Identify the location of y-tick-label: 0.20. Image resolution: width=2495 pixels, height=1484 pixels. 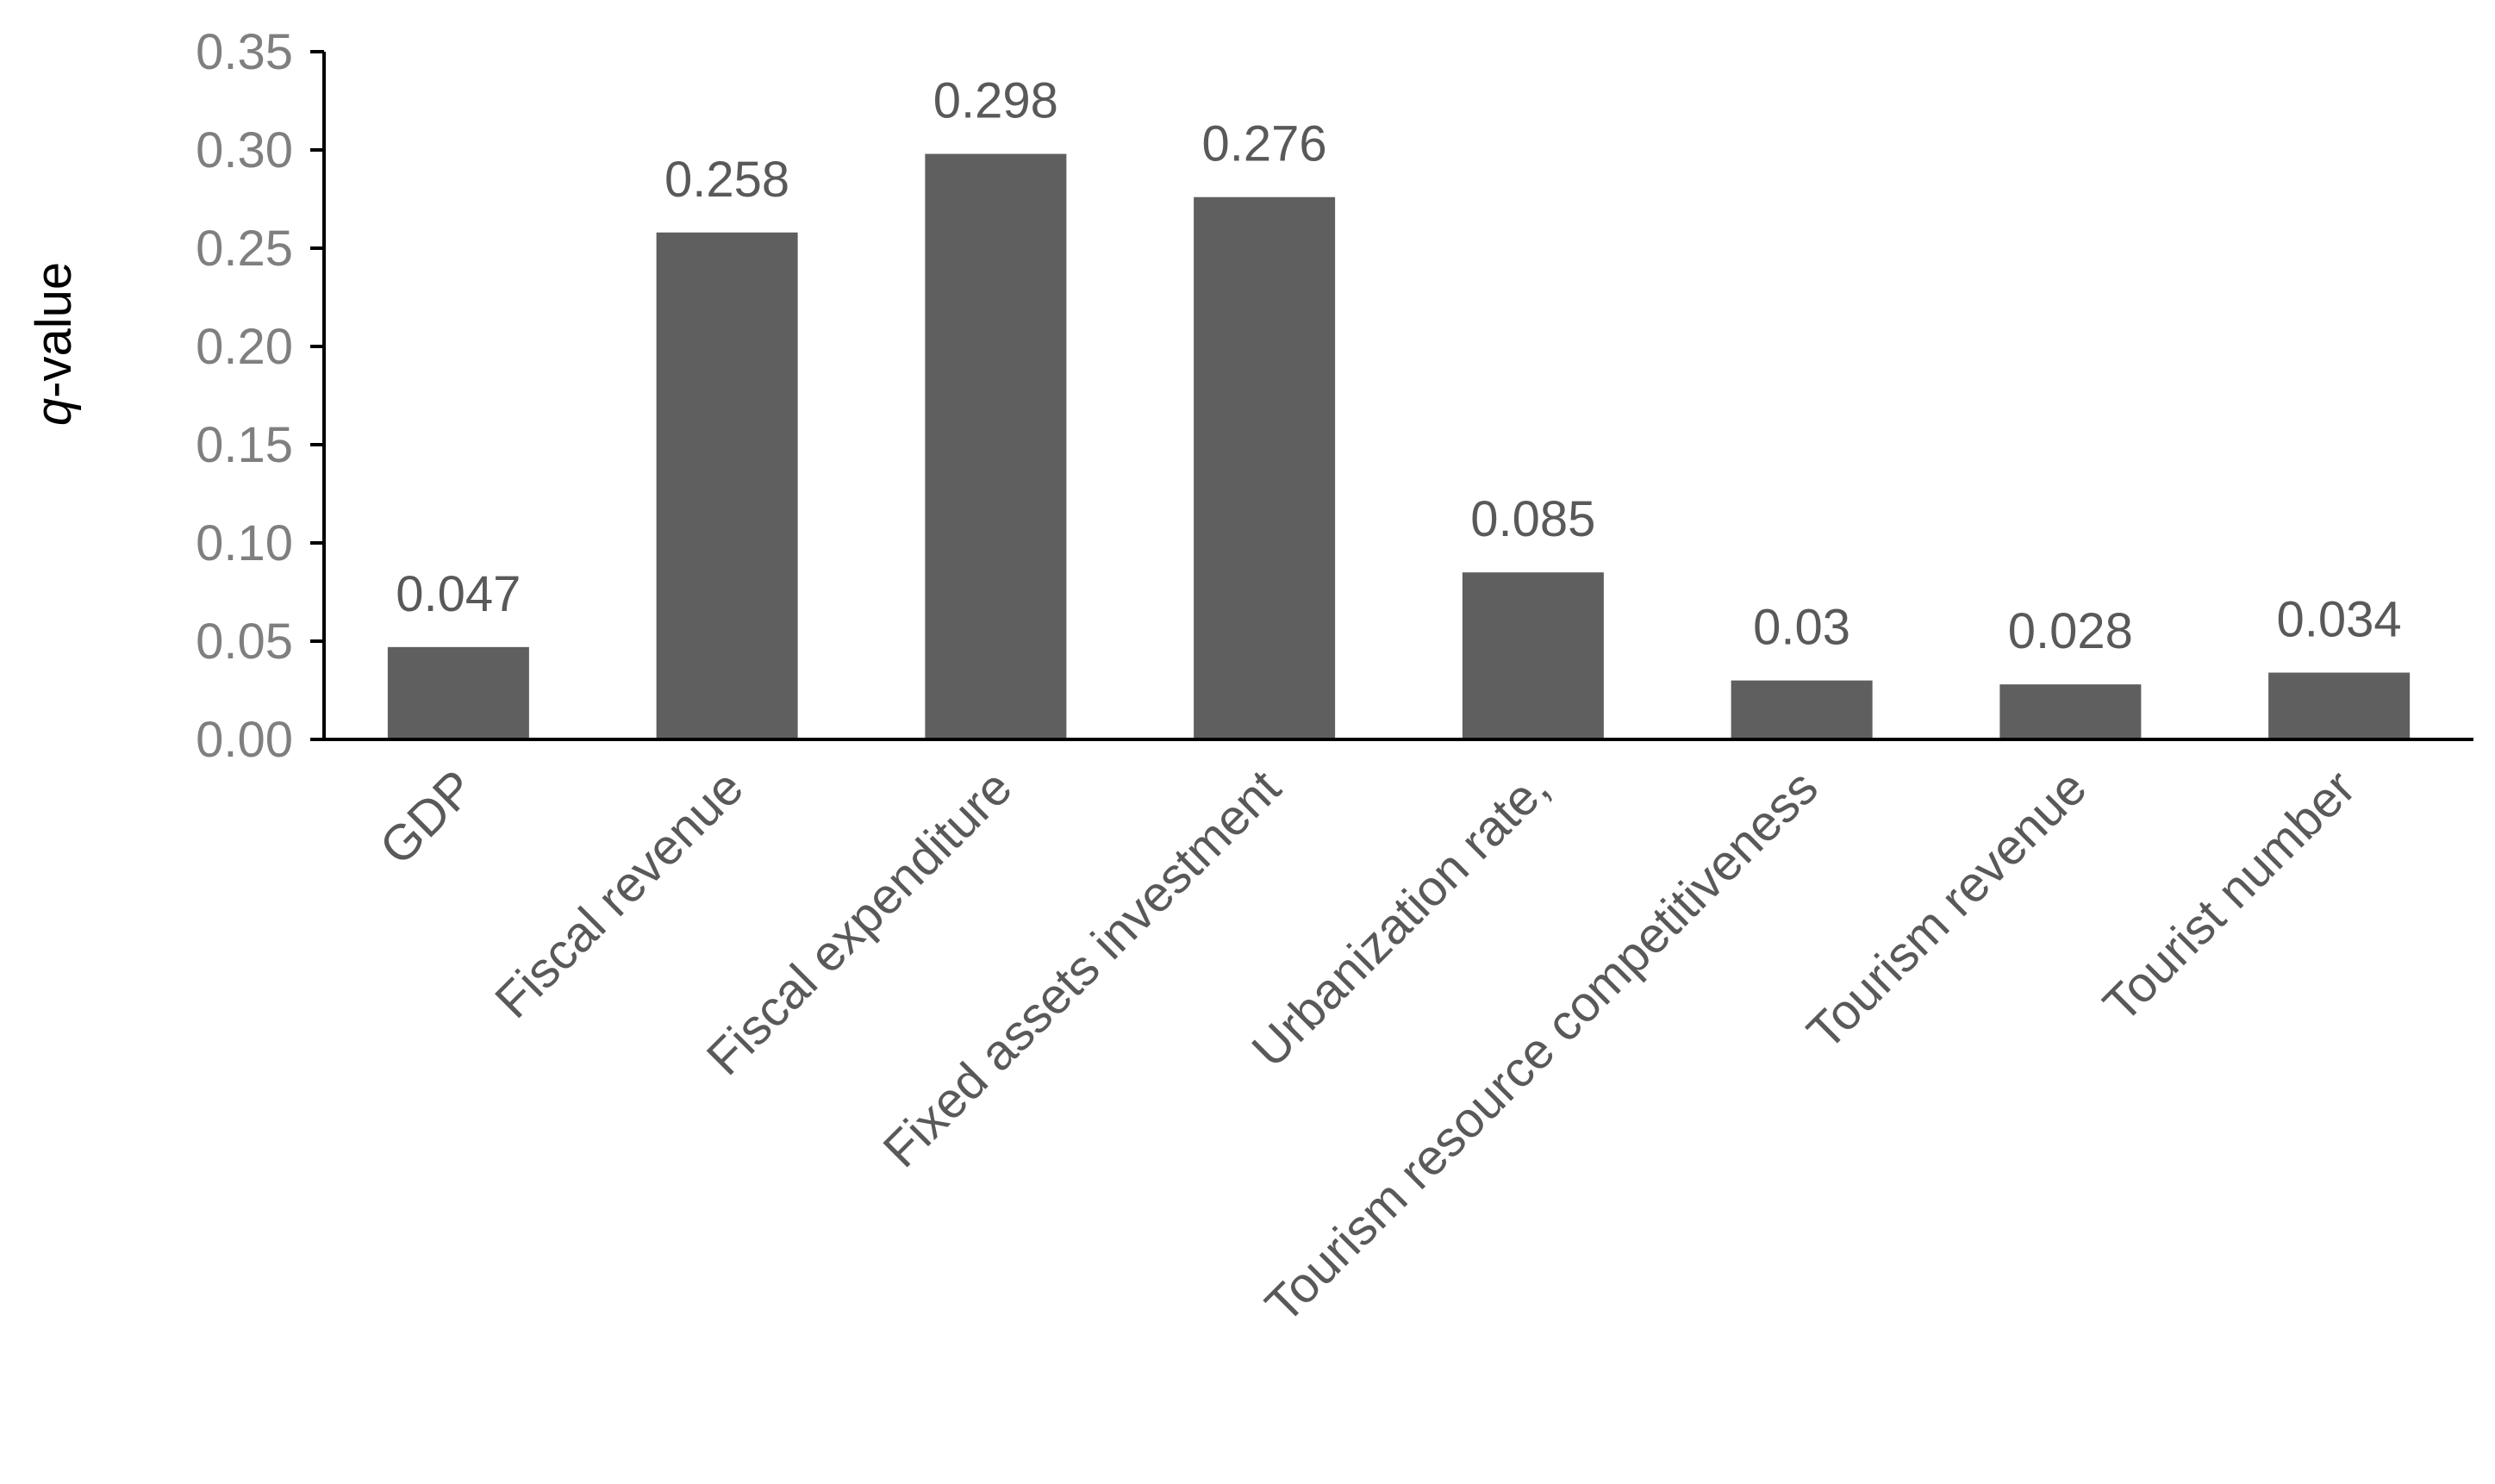
(244, 347).